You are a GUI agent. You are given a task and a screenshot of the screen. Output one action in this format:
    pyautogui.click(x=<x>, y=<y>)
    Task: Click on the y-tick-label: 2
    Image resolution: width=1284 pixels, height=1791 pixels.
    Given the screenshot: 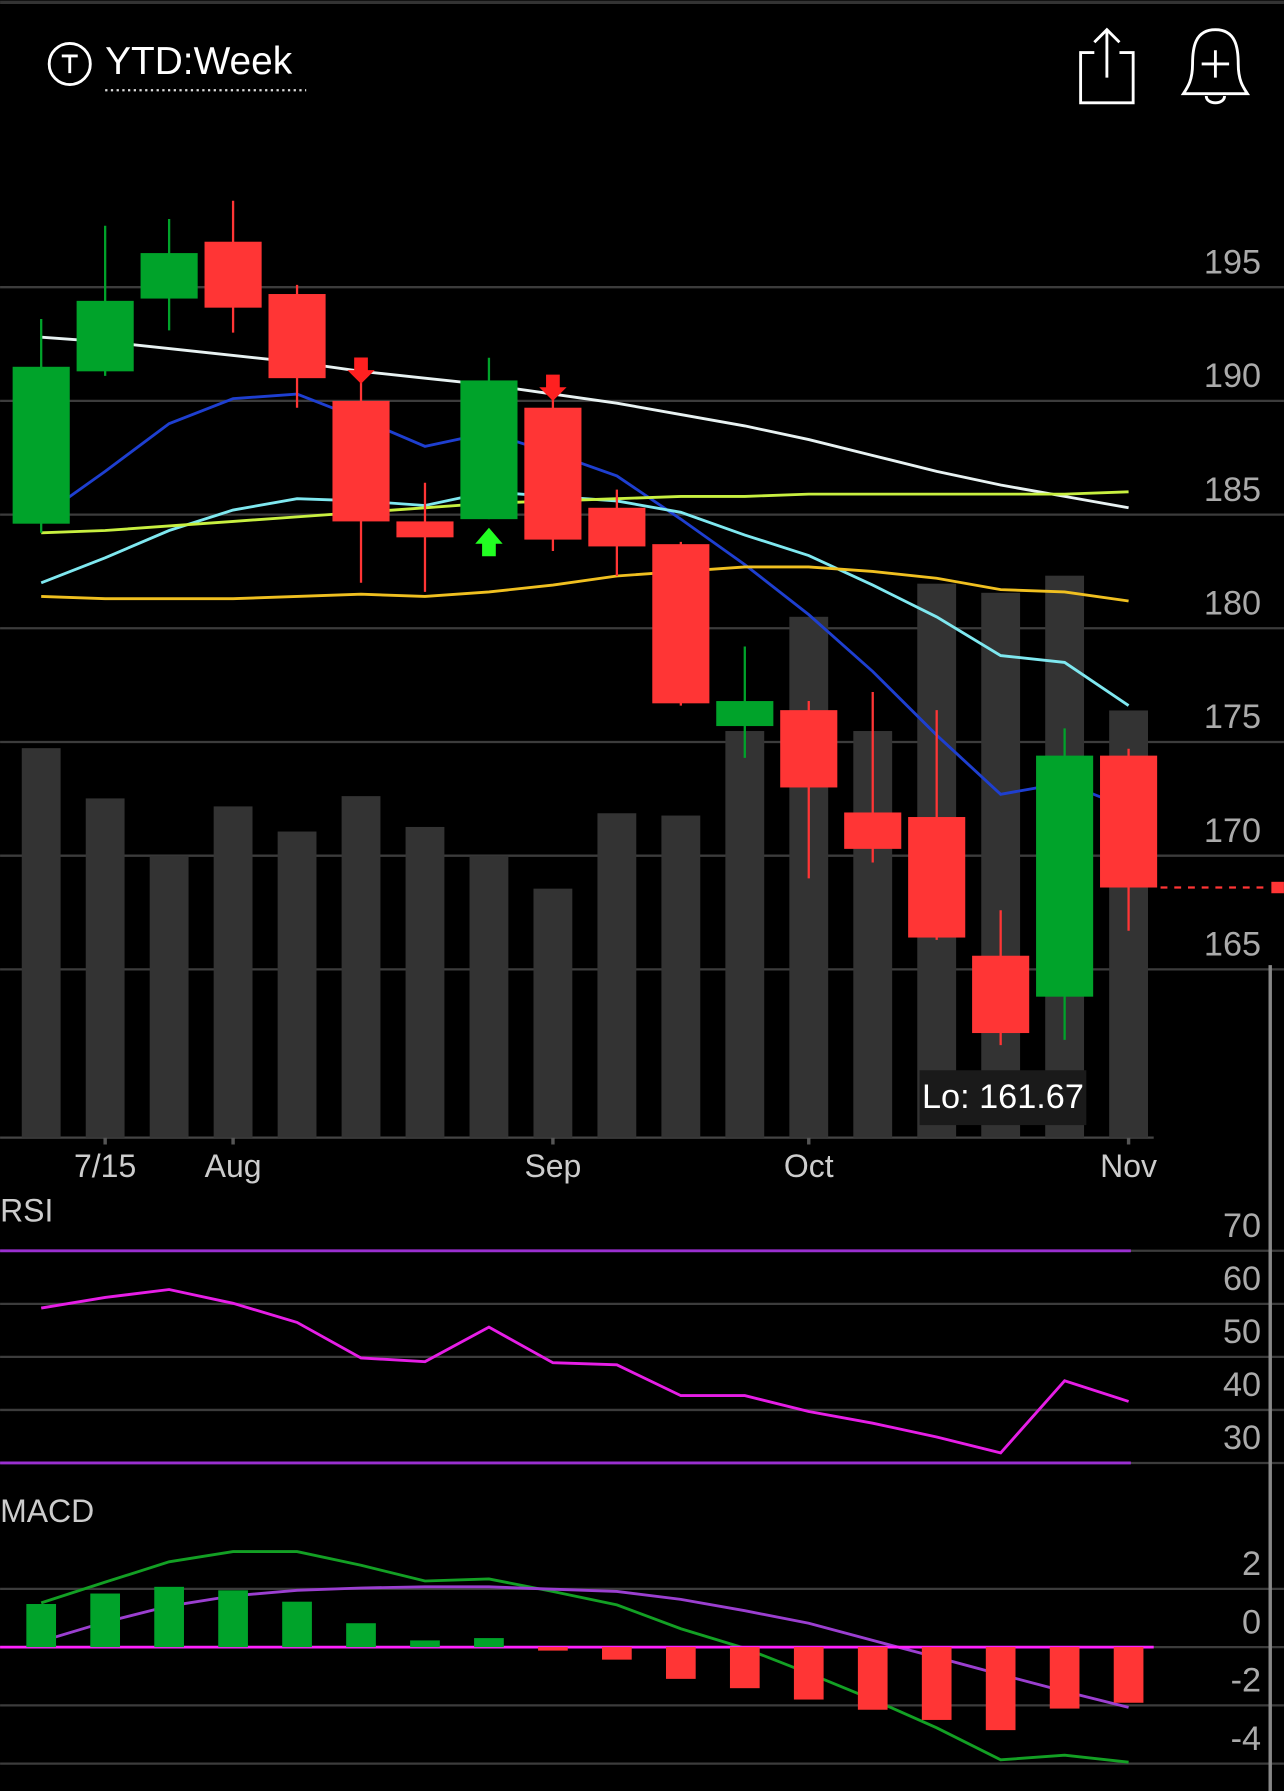 What is the action you would take?
    pyautogui.click(x=1251, y=1564)
    